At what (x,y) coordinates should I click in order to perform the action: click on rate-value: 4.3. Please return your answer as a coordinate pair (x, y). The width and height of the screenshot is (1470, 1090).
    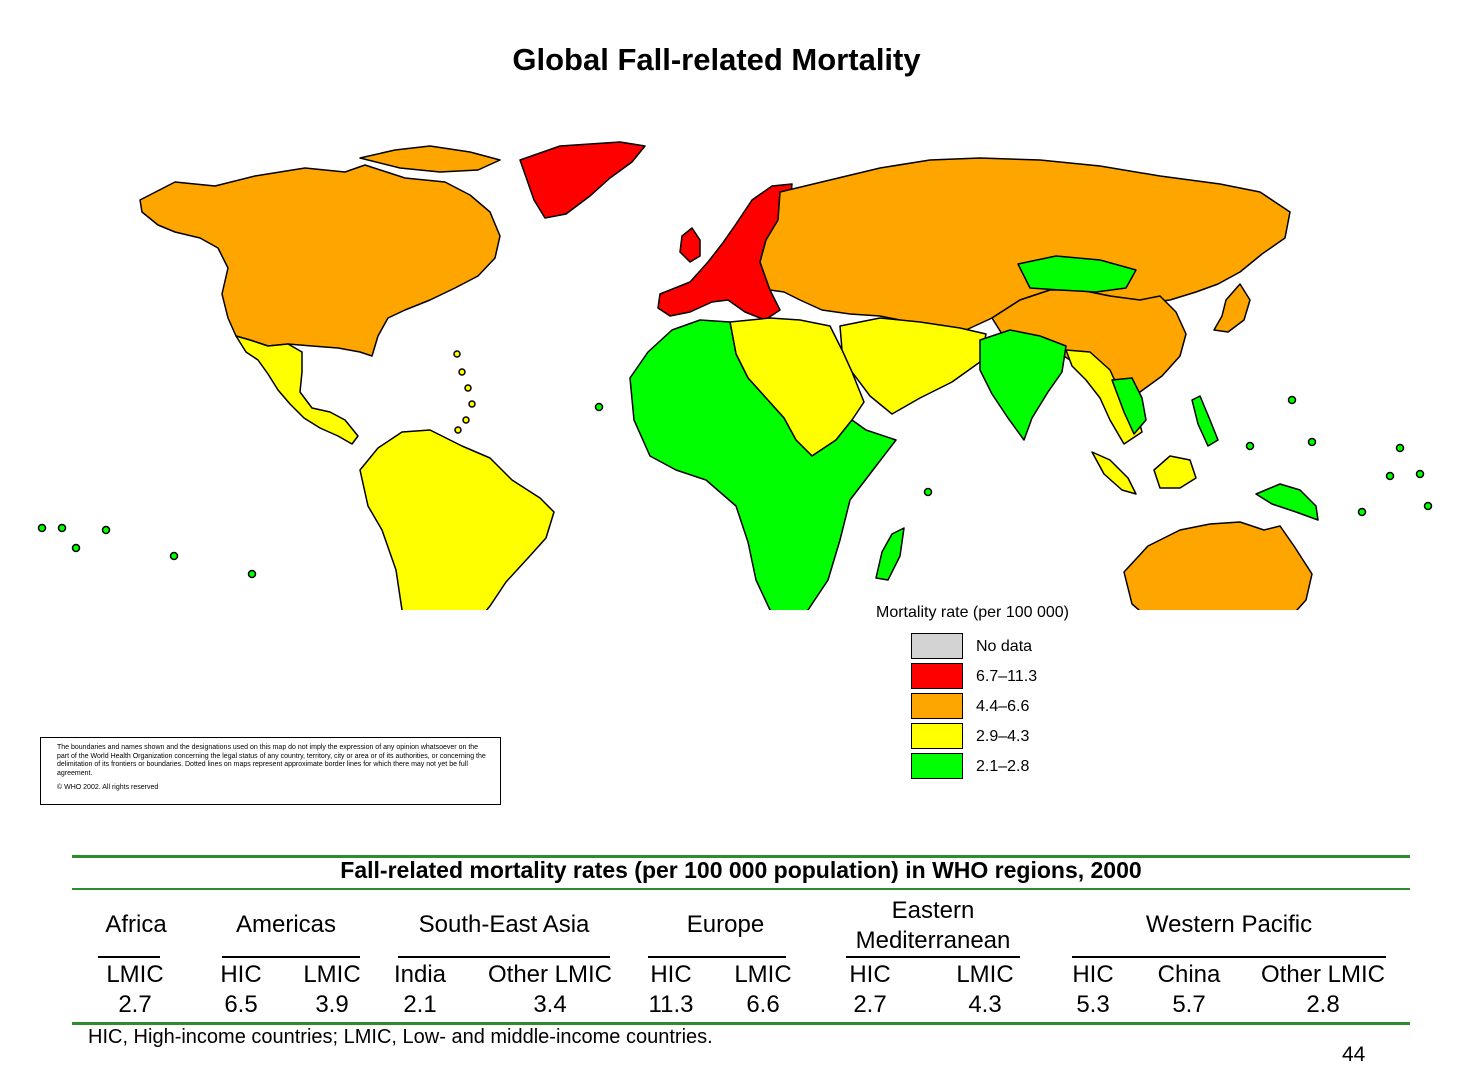
    Looking at the image, I should click on (985, 1004).